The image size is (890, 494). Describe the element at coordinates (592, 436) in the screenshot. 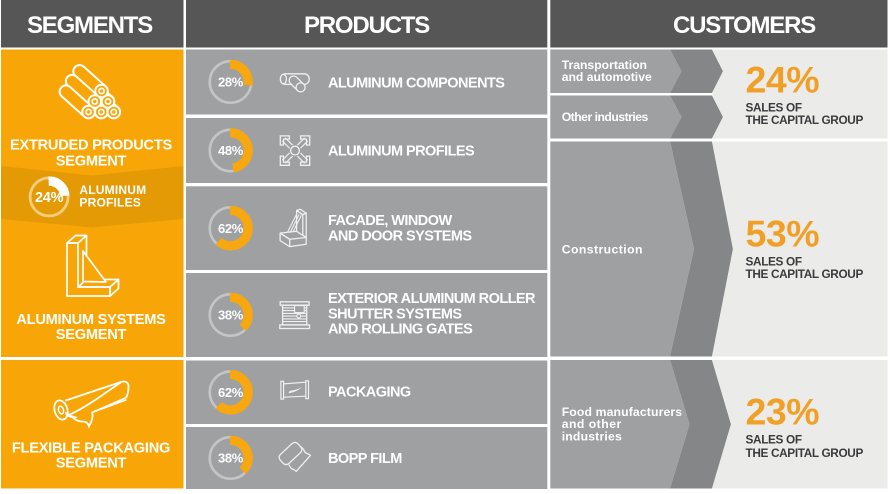

I see `svg-text: industries` at that location.